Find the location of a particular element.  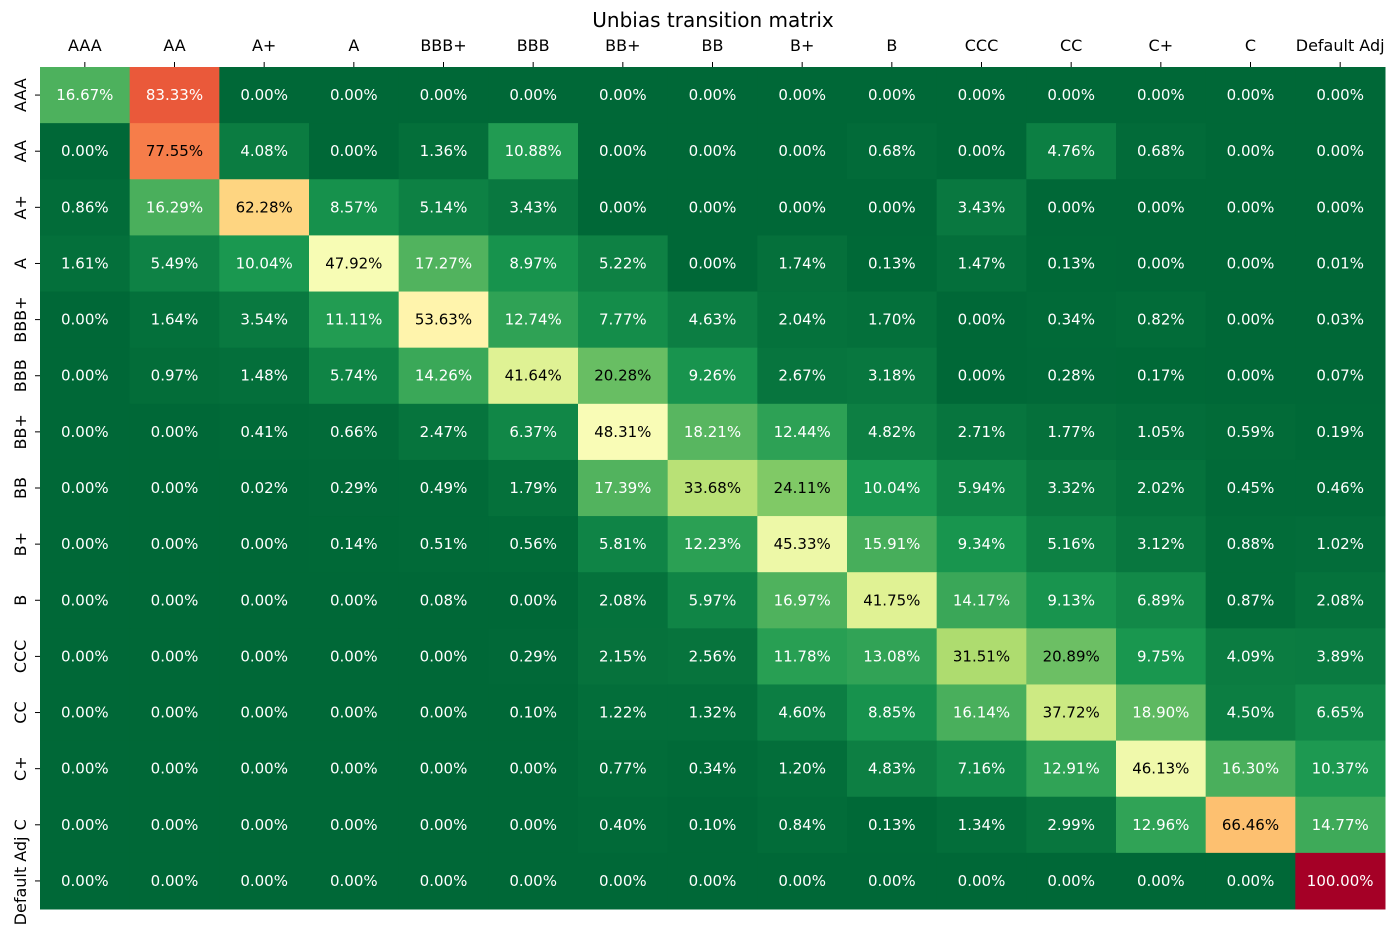

x-tick-label-12: C+ is located at coordinates (1161, 45).